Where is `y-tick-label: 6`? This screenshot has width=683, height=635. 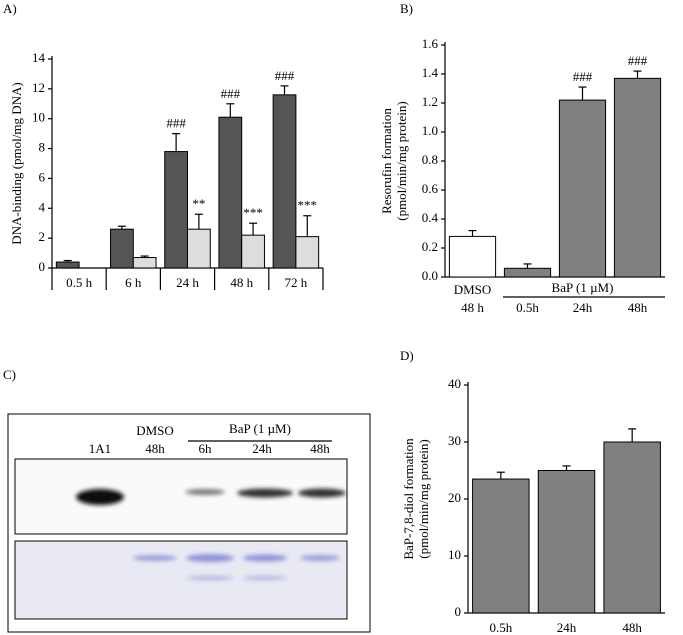 y-tick-label: 6 is located at coordinates (42, 176).